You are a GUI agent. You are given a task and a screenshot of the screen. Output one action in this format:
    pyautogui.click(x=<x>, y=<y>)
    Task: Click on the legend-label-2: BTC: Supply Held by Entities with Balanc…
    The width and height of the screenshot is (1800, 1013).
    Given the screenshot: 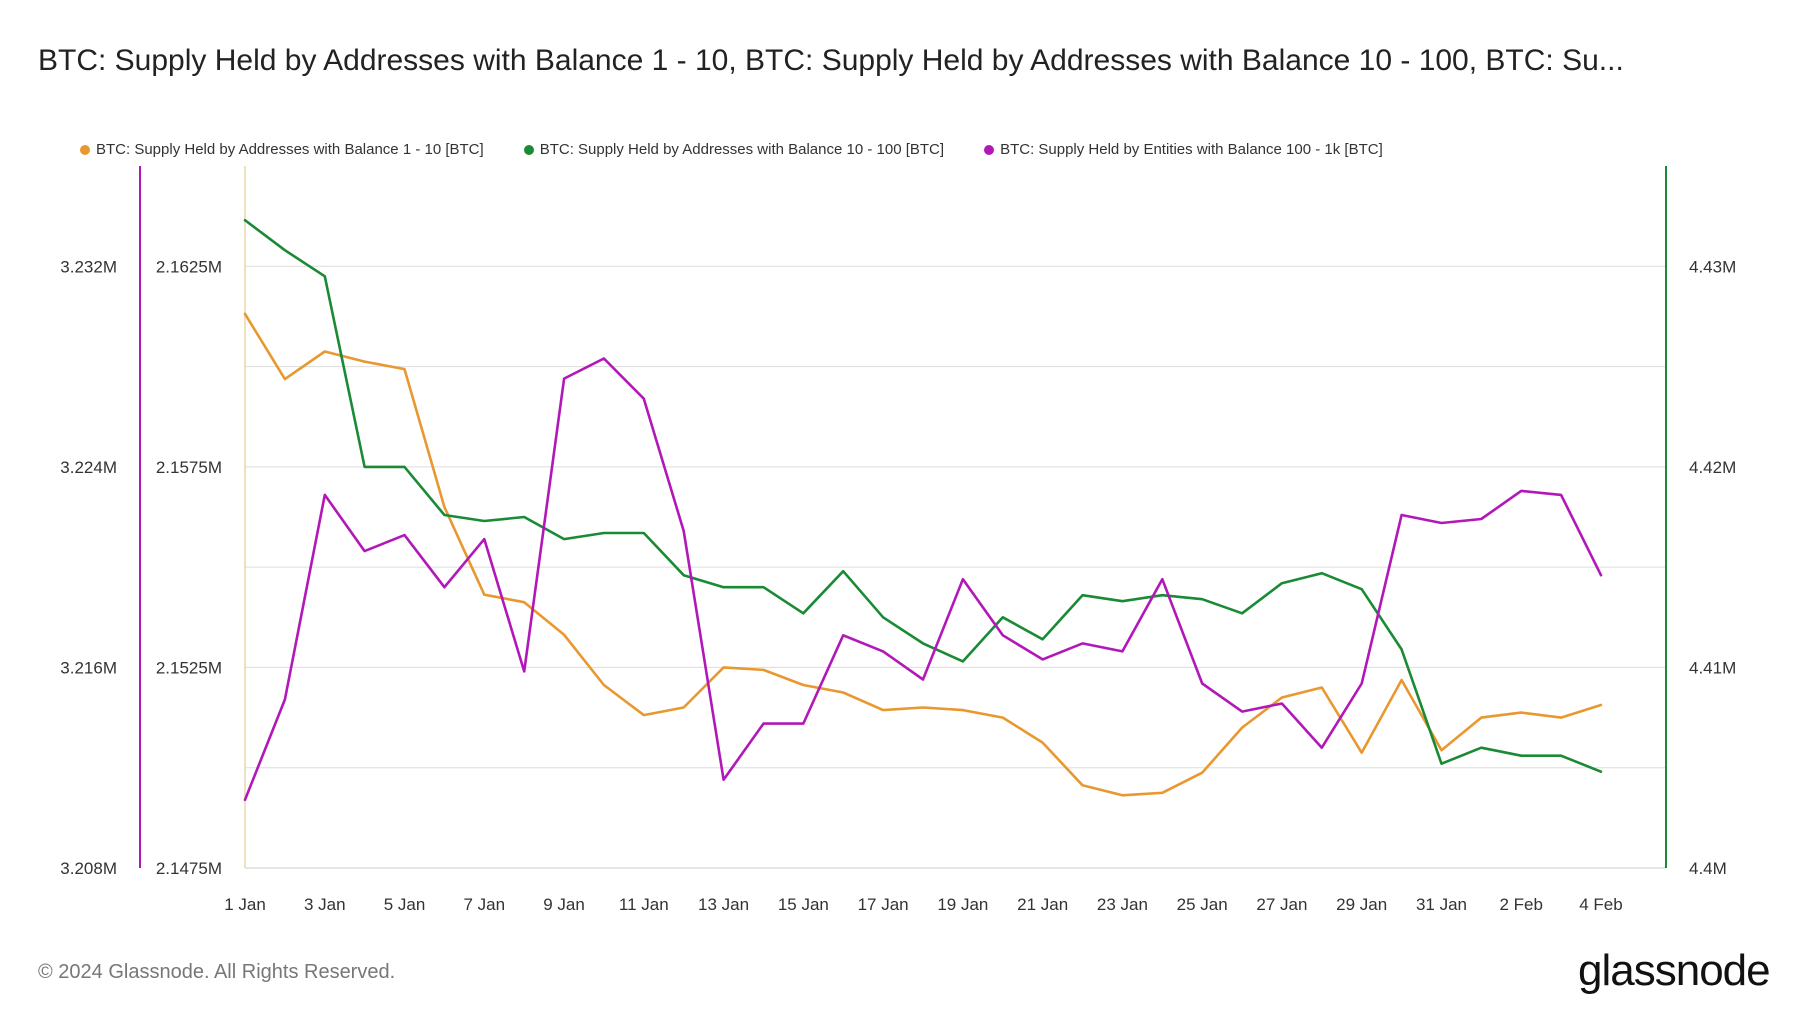 What is the action you would take?
    pyautogui.click(x=1191, y=149)
    